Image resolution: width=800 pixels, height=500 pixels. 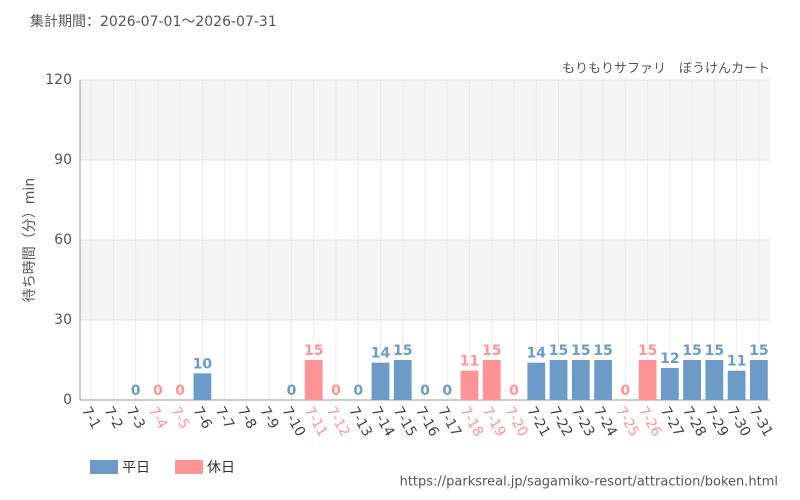 I want to click on x-tick-label: 7-1, so click(x=90, y=418).